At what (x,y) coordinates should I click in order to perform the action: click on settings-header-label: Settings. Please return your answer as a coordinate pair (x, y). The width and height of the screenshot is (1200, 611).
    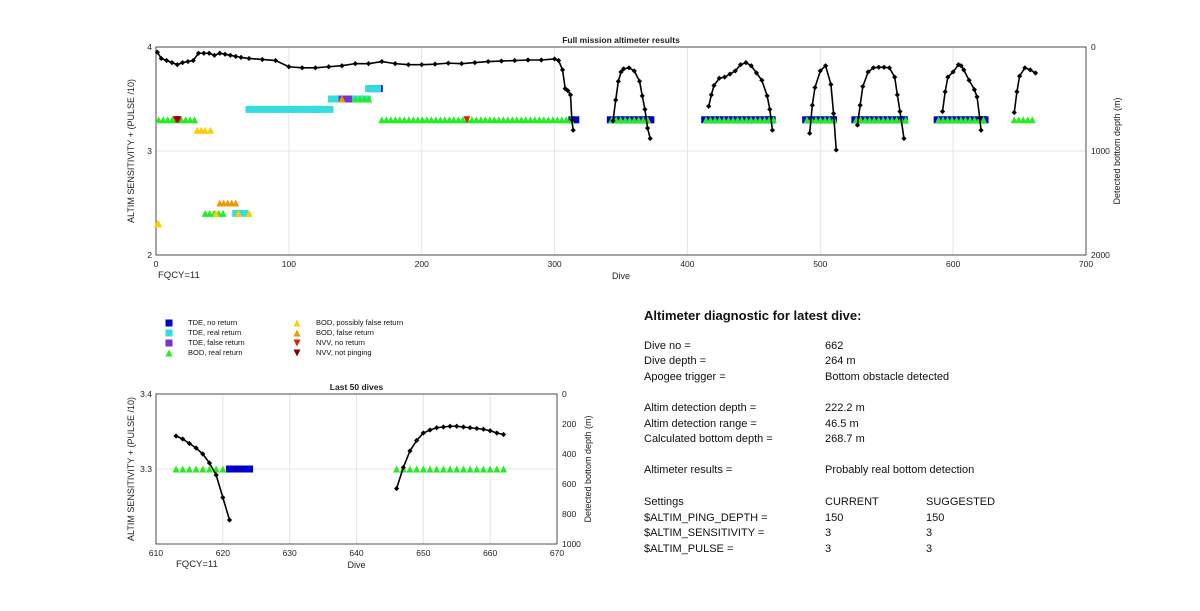
    Looking at the image, I should click on (664, 502).